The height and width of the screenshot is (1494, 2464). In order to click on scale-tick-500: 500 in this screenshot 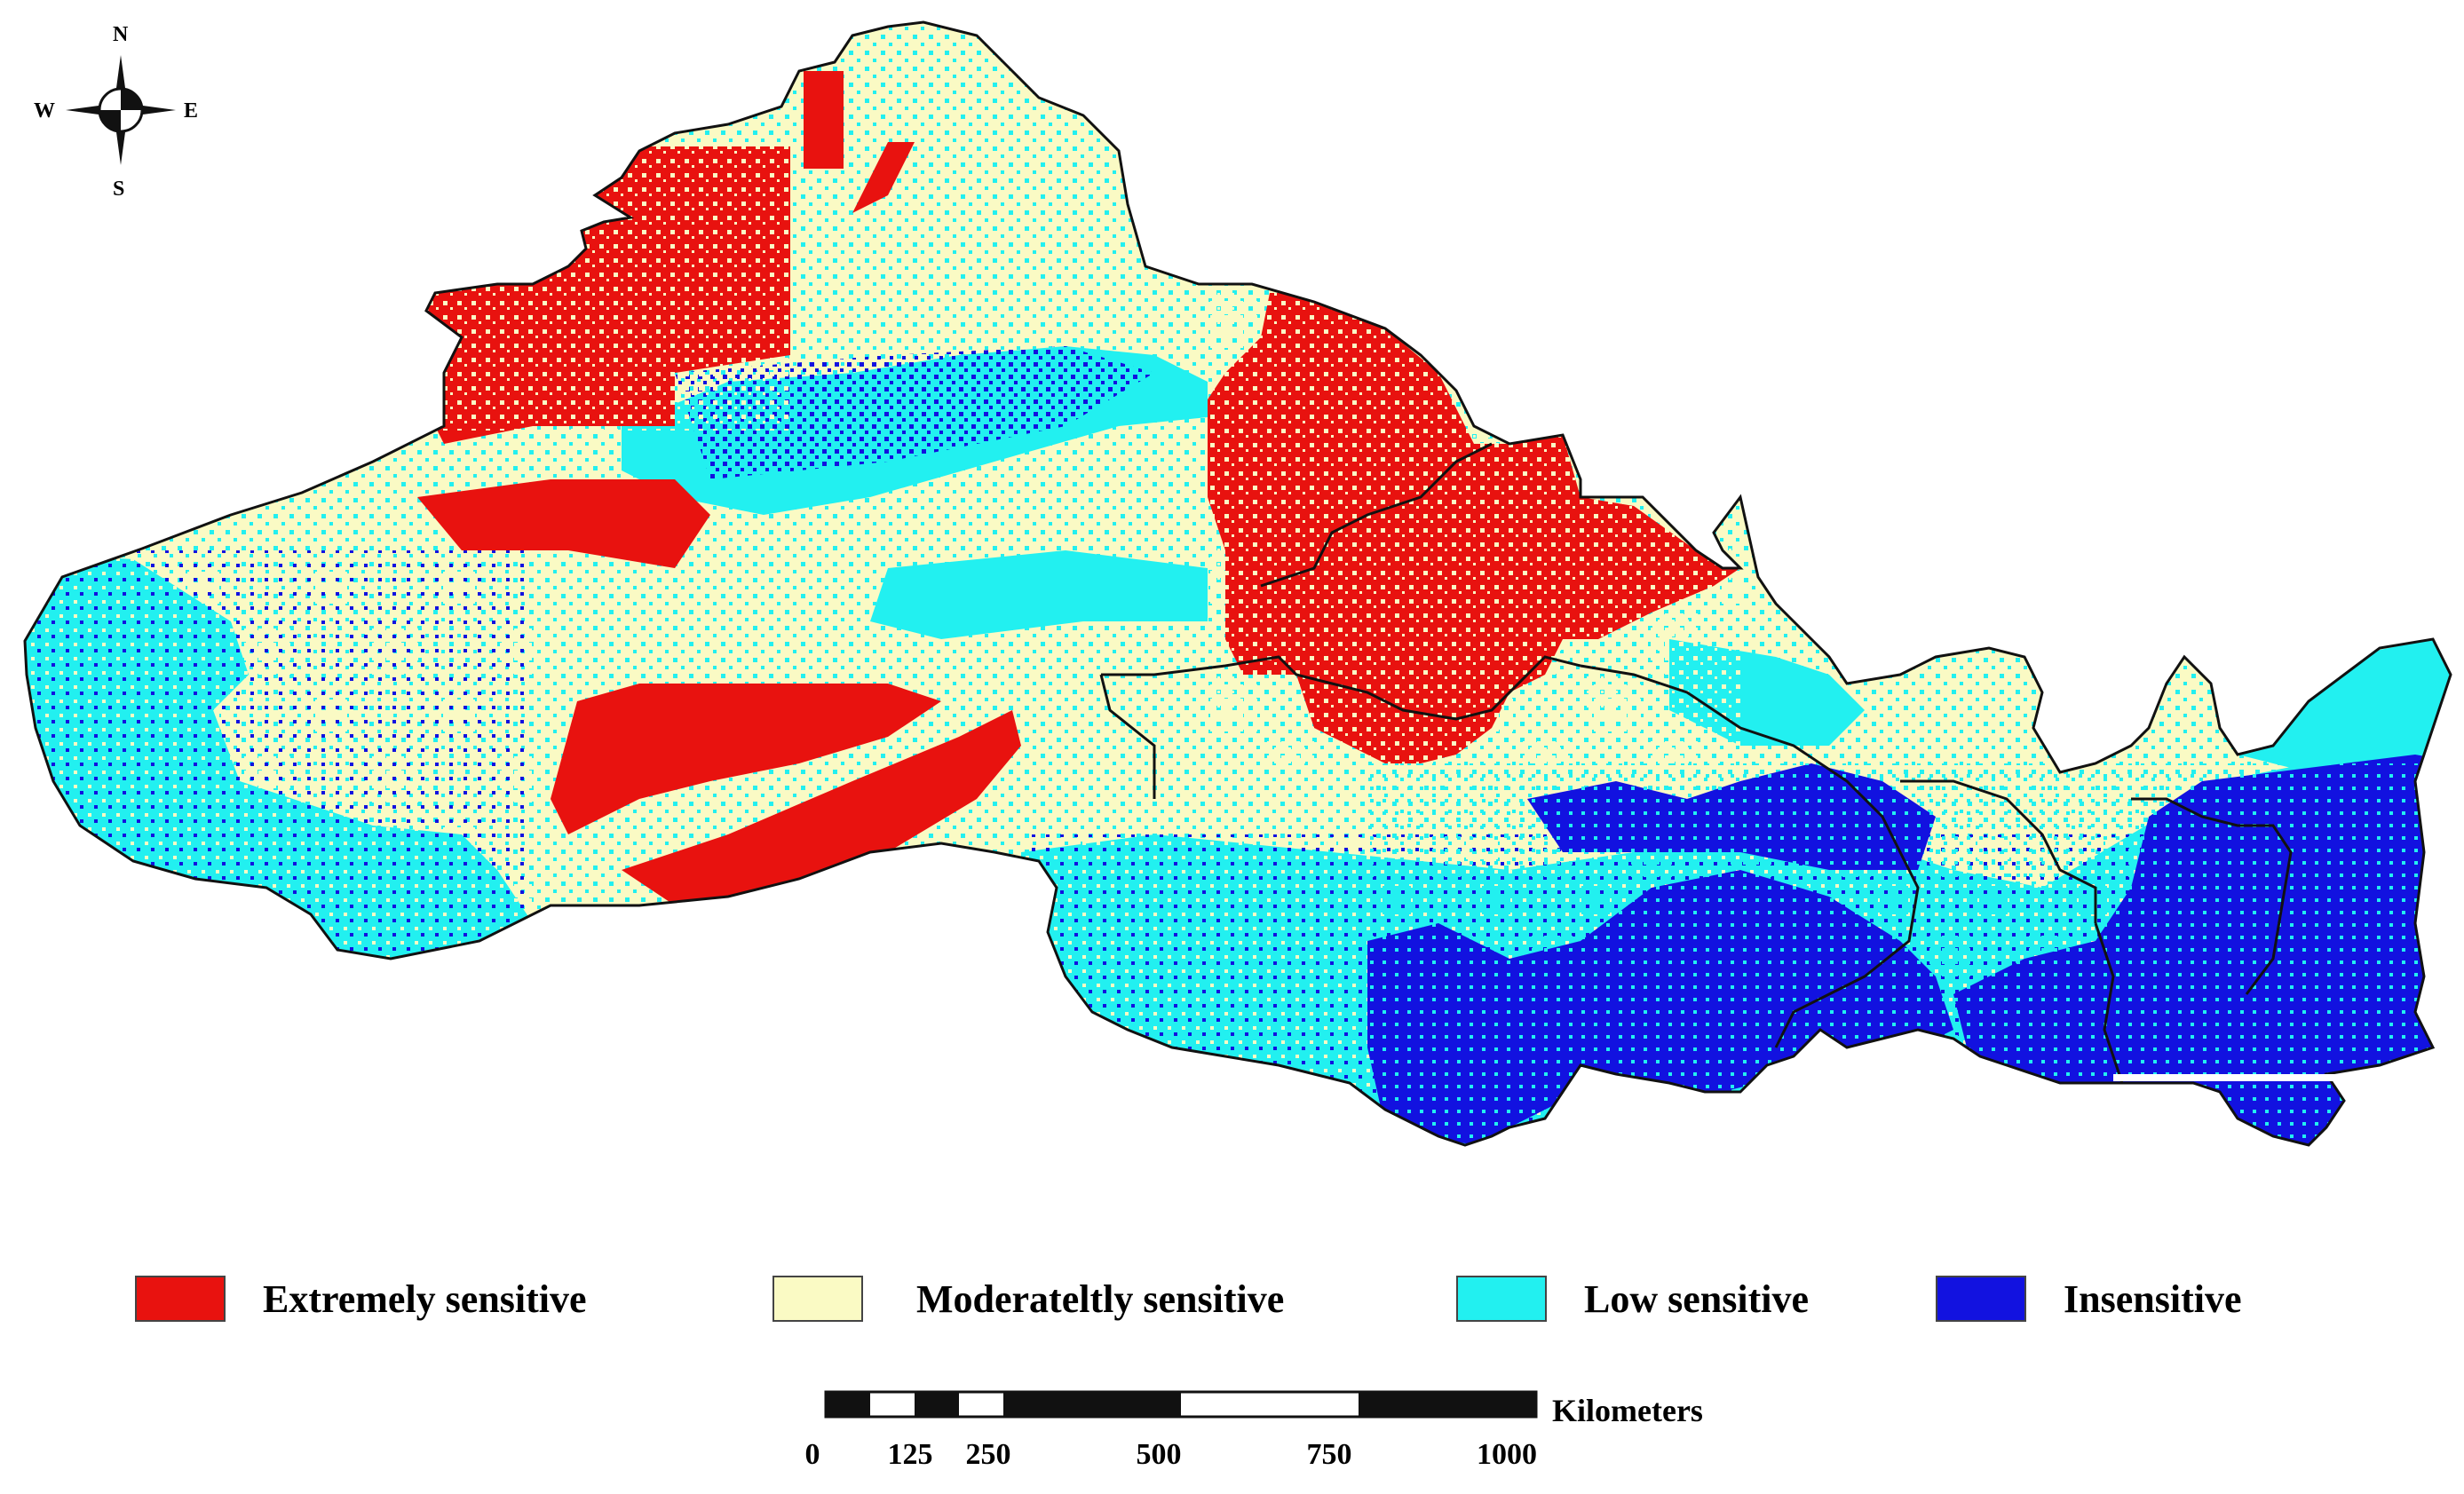, I will do `click(1159, 1454)`.